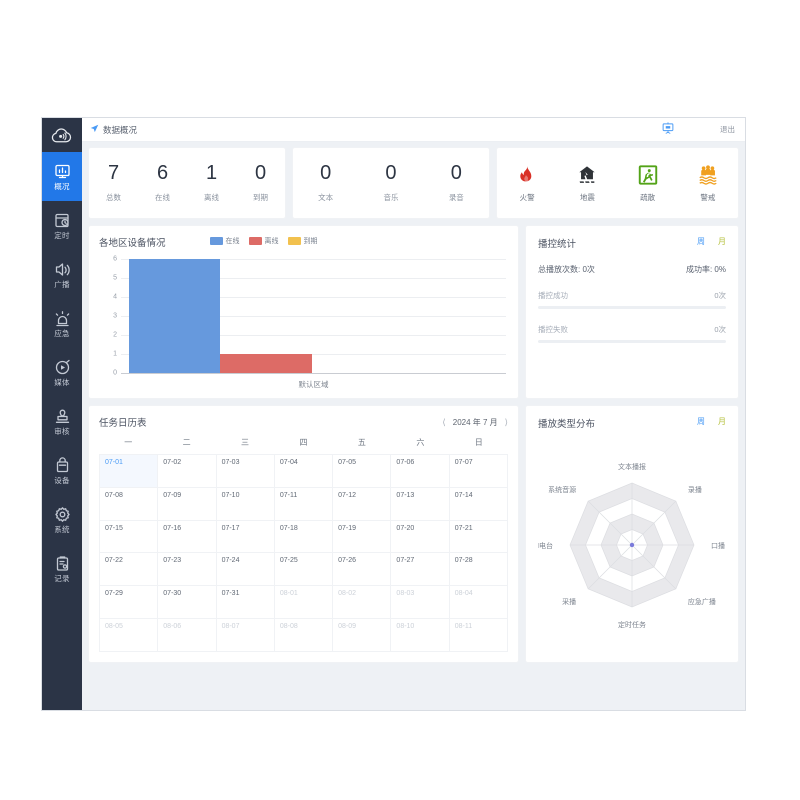 This screenshot has width=800, height=800. What do you see at coordinates (527, 183) in the screenshot?
I see `emergency-action-0: 火警` at bounding box center [527, 183].